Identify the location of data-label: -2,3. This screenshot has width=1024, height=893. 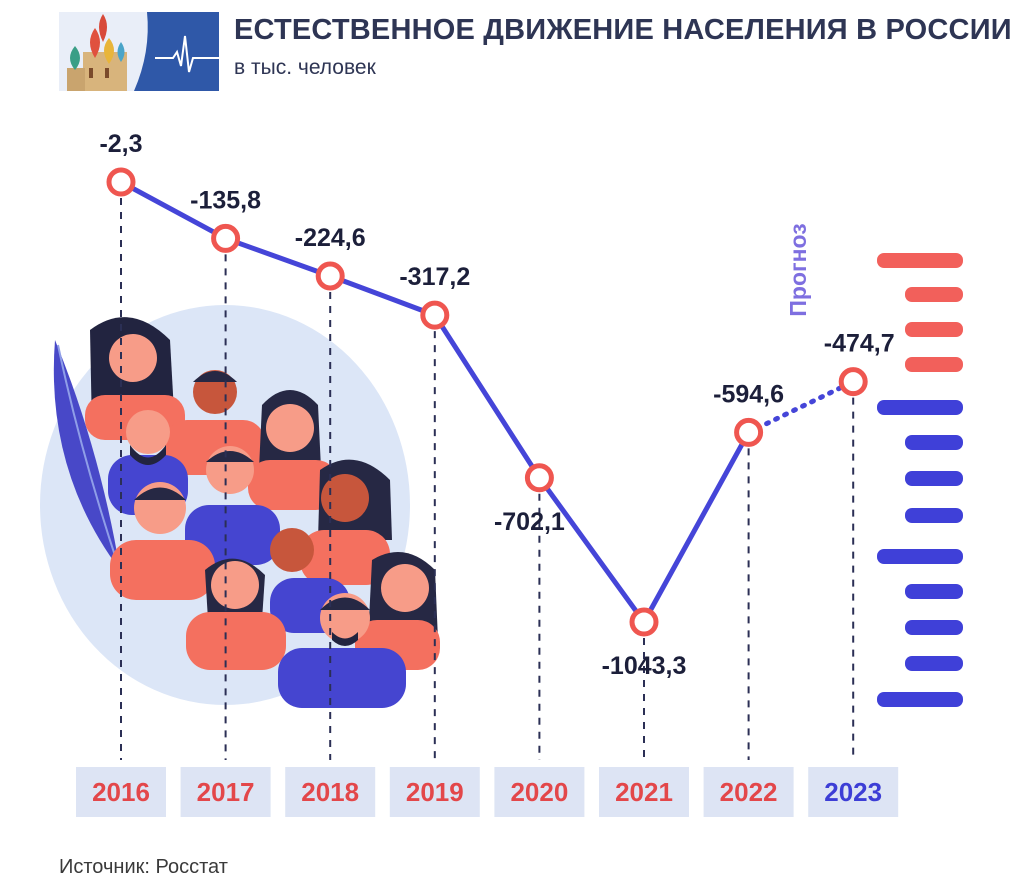
(120, 144).